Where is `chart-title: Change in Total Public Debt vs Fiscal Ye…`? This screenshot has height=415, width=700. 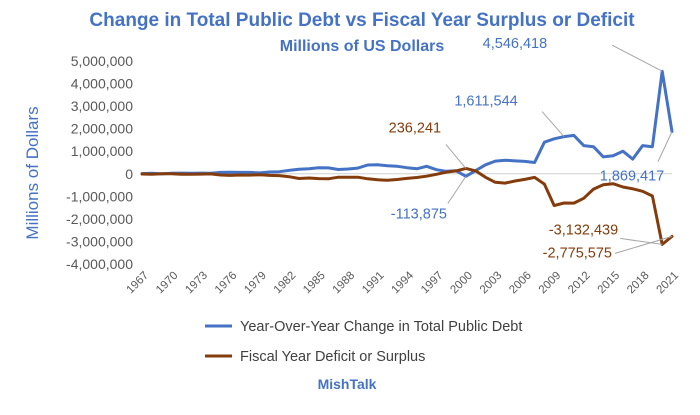
chart-title: Change in Total Public Debt vs Fiscal Ye… is located at coordinates (362, 20).